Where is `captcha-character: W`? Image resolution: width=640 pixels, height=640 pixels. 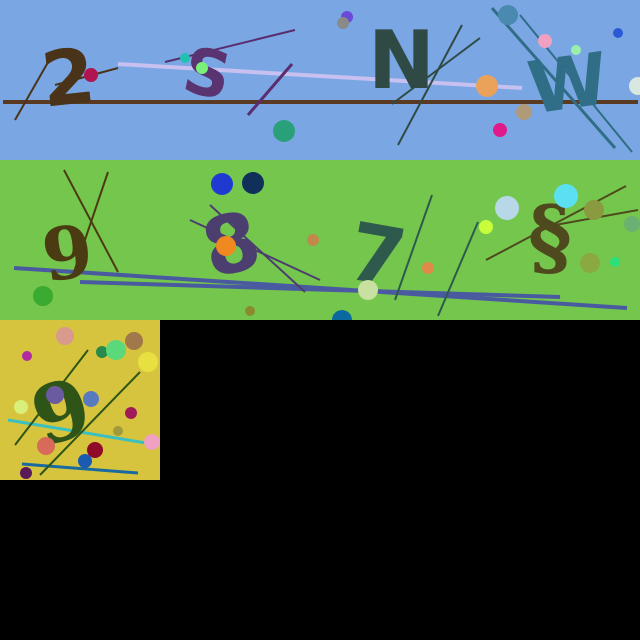
captcha-character: W is located at coordinates (568, 83).